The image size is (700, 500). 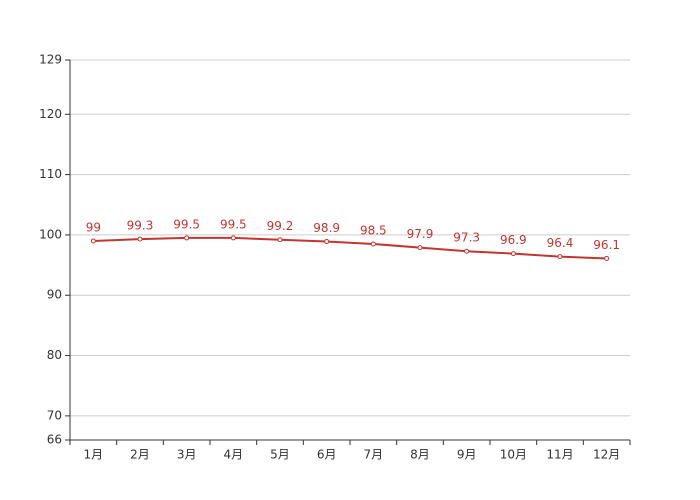 What do you see at coordinates (280, 226) in the screenshot?
I see `data-label: 99.2` at bounding box center [280, 226].